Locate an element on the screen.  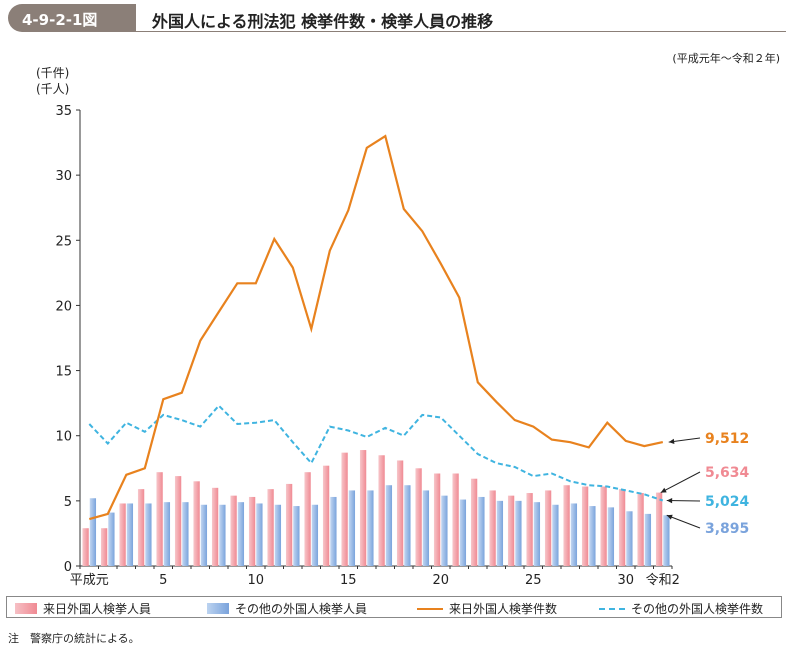
header-rule is located at coordinates (461, 31).